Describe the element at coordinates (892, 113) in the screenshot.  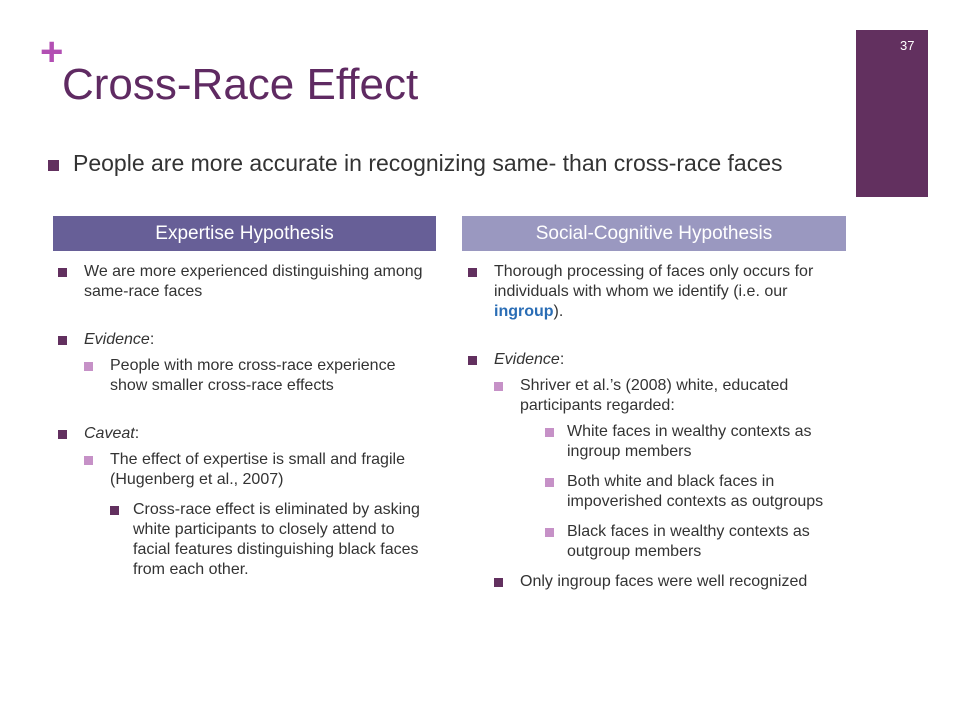
I see `accent-bar` at that location.